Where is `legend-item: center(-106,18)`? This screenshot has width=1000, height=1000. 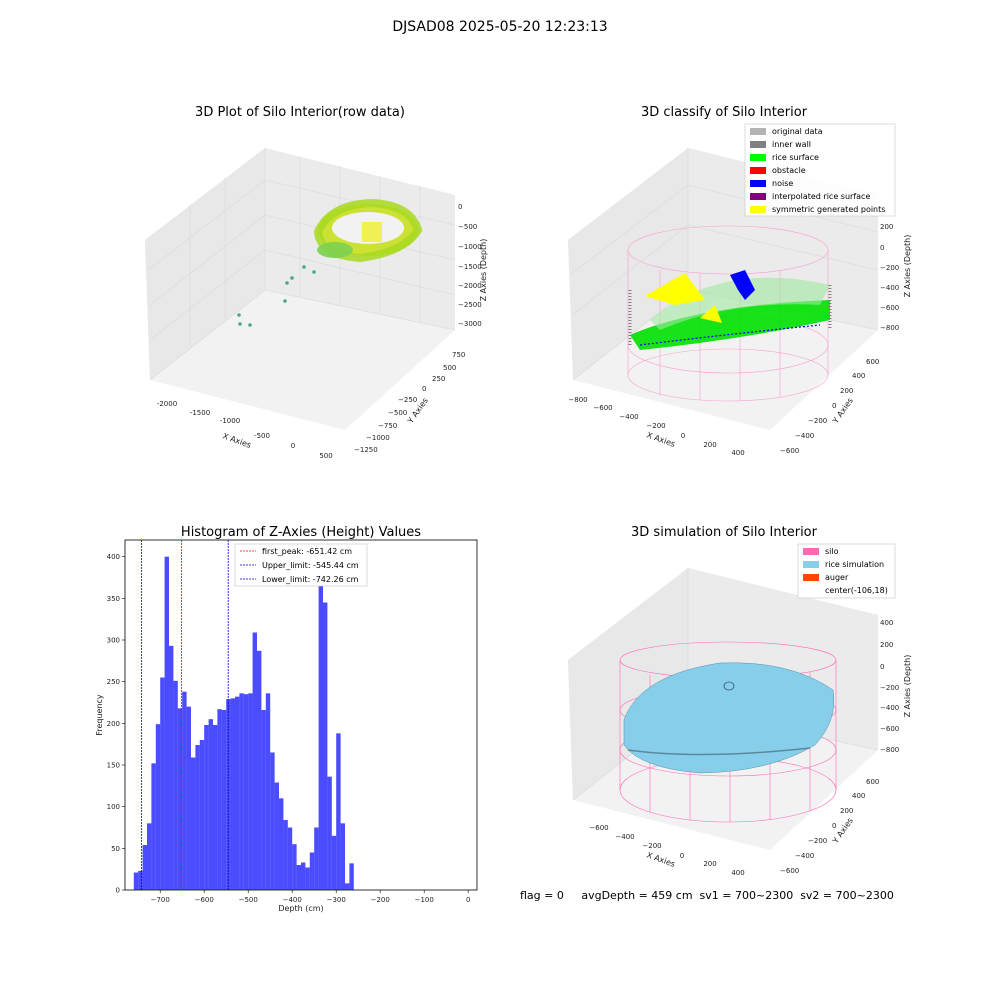 legend-item: center(-106,18) is located at coordinates (856, 590).